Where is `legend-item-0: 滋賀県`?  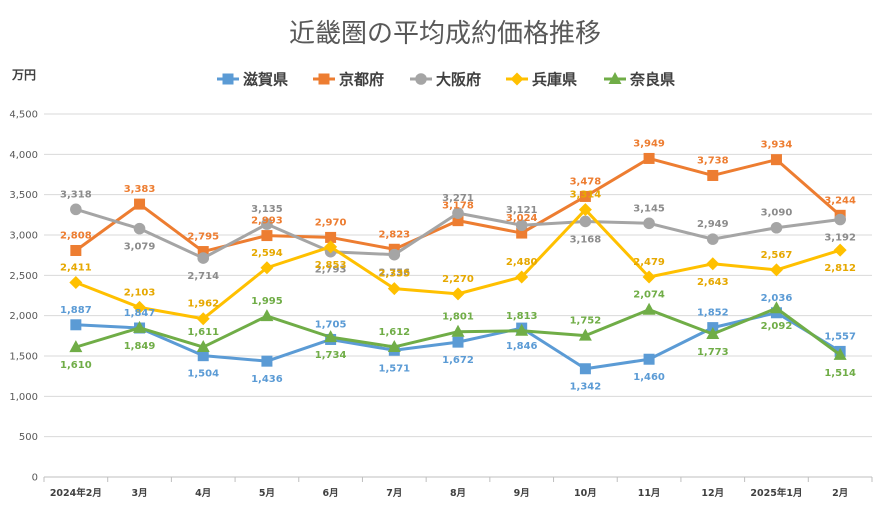 legend-item-0: 滋賀県 is located at coordinates (252, 80).